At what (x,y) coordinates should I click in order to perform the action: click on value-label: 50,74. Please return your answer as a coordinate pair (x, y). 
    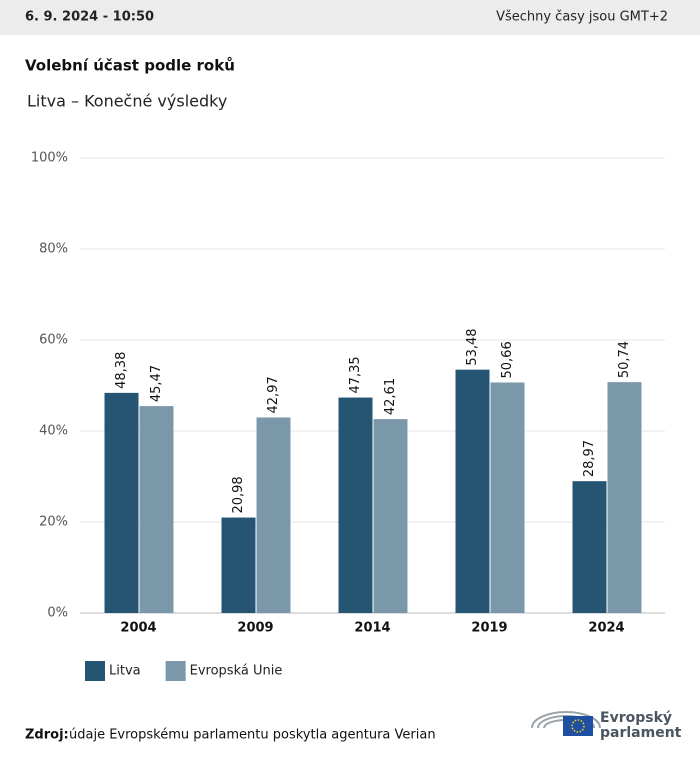
    Looking at the image, I should click on (624, 359).